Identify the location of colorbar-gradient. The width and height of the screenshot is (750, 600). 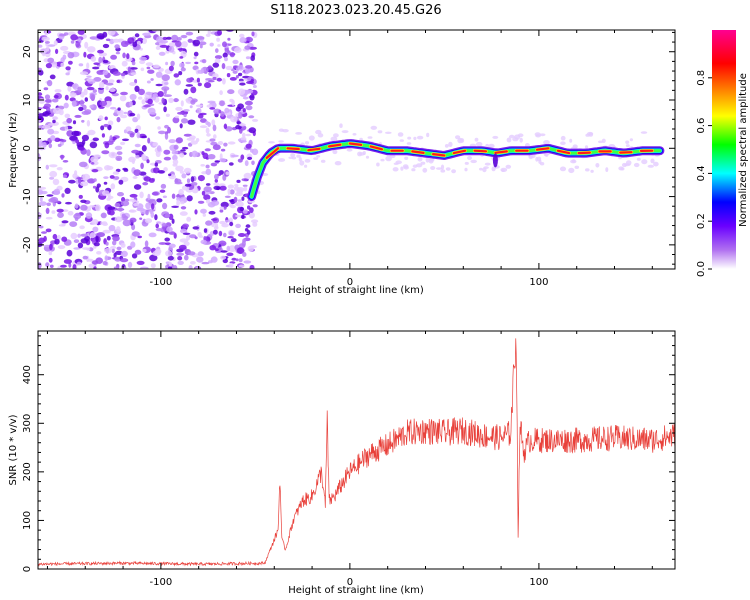
(724, 149).